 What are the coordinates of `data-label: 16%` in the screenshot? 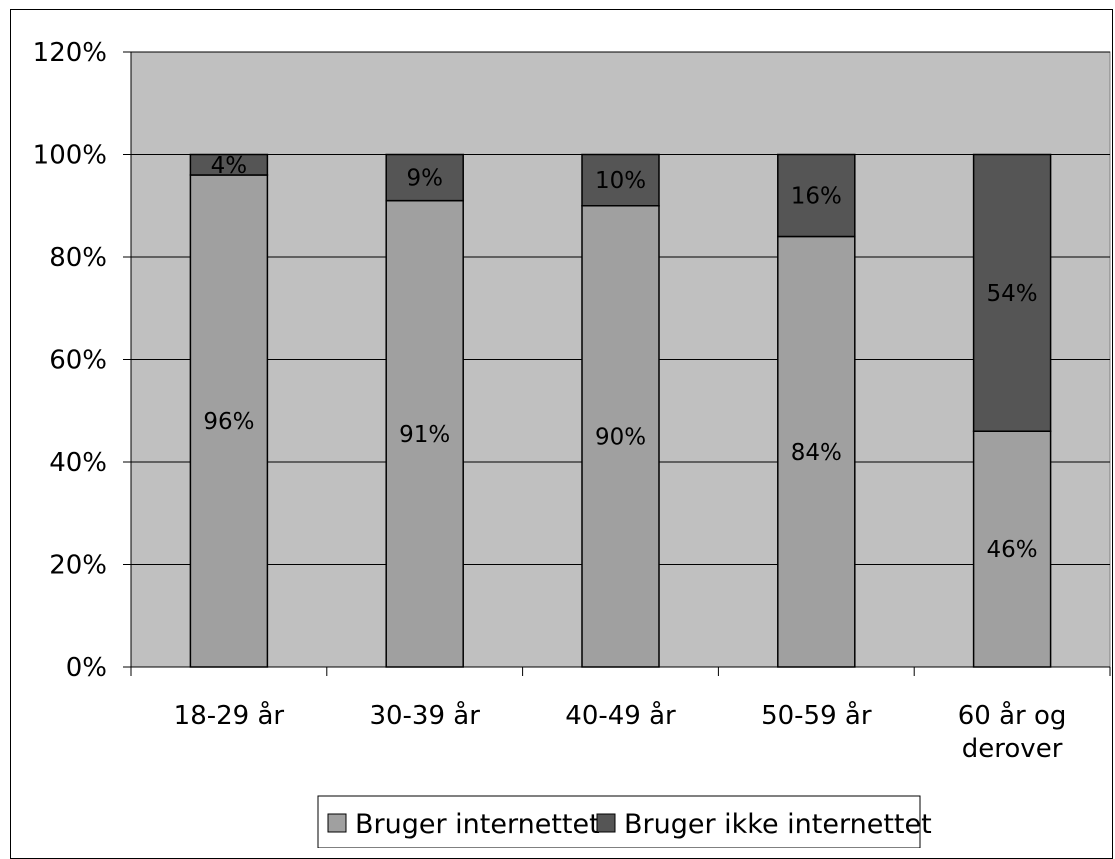 It's located at (816, 197).